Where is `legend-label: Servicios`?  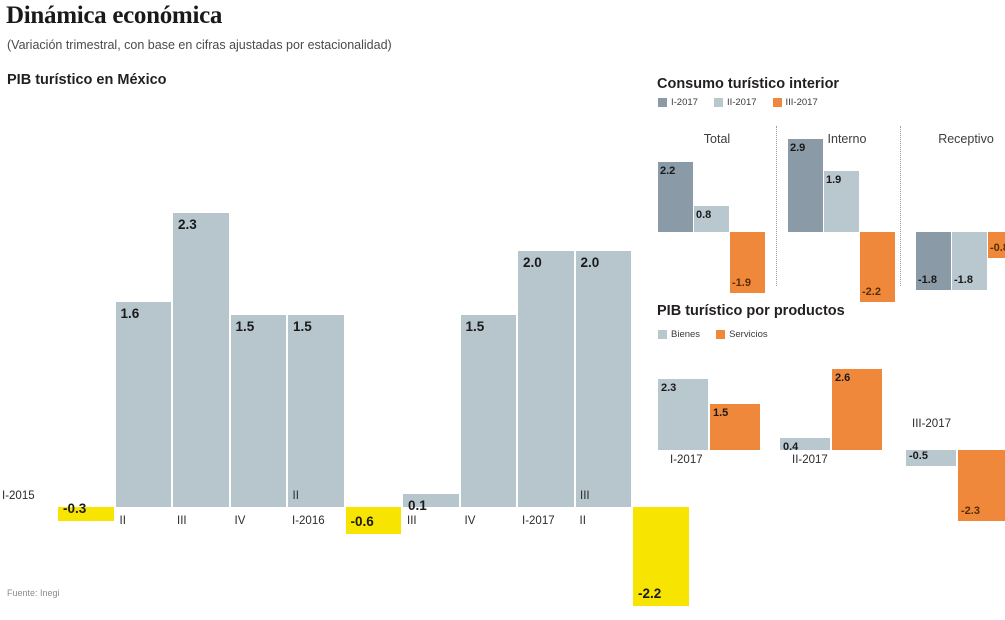
legend-label: Servicios is located at coordinates (748, 334).